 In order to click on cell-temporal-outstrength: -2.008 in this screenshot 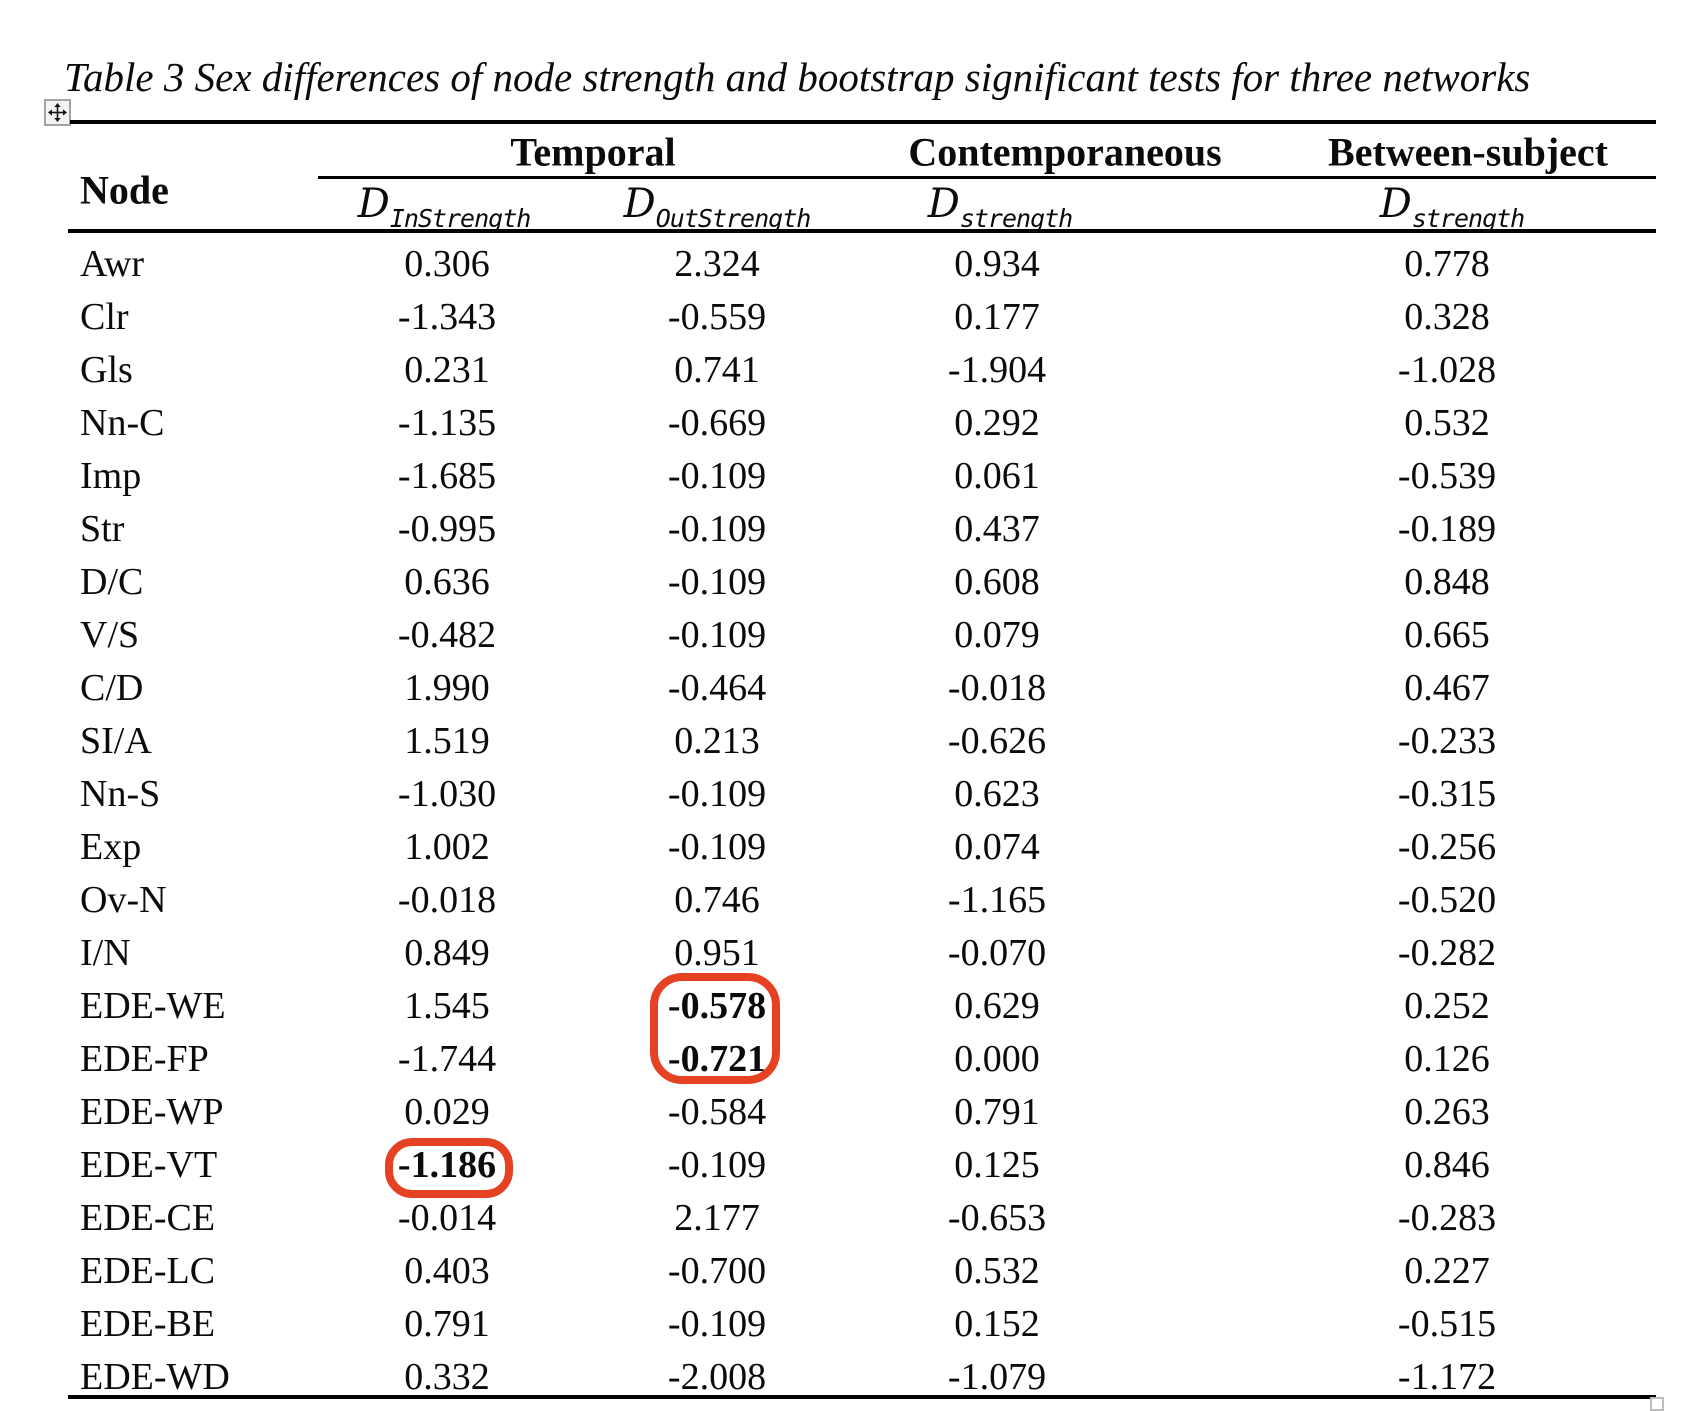, I will do `click(717, 1376)`.